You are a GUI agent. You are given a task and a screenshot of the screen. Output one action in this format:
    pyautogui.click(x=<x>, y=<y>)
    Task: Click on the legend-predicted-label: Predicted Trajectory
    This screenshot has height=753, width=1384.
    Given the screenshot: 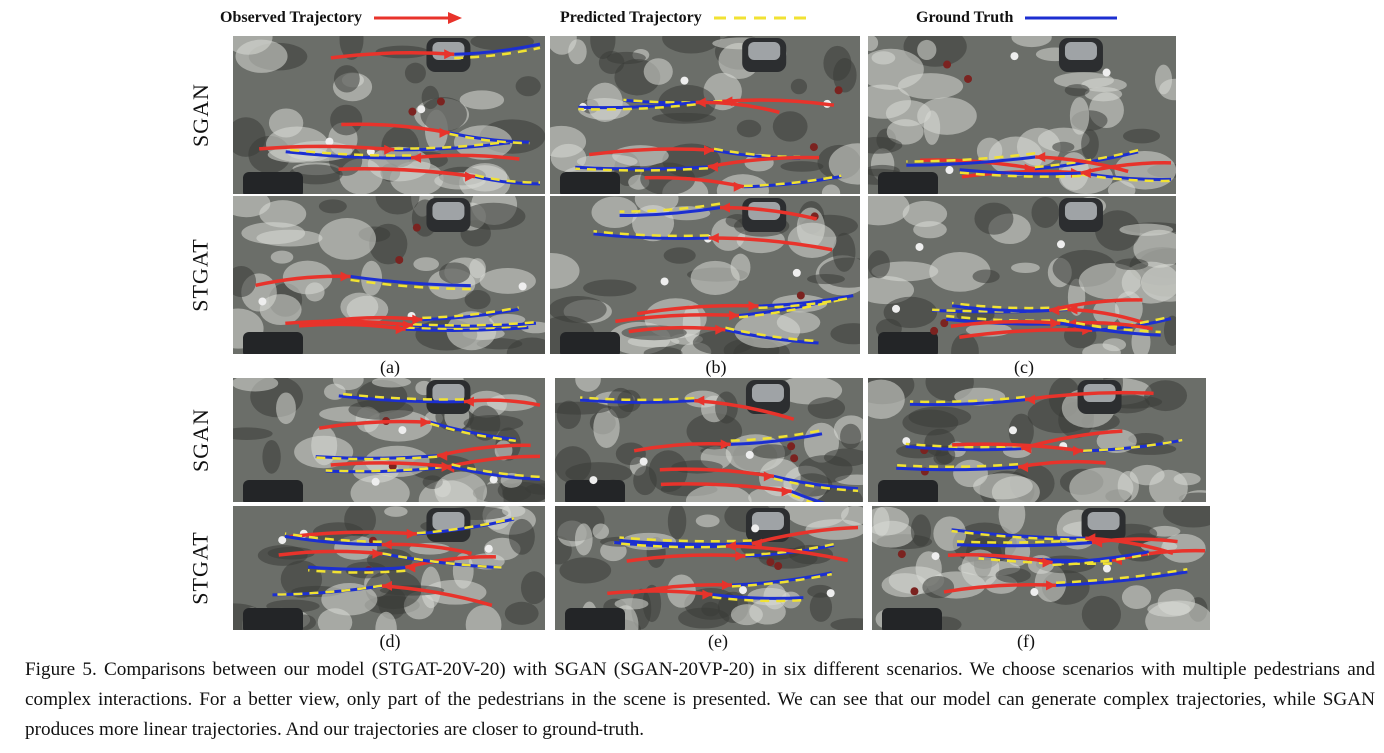 What is the action you would take?
    pyautogui.click(x=631, y=17)
    